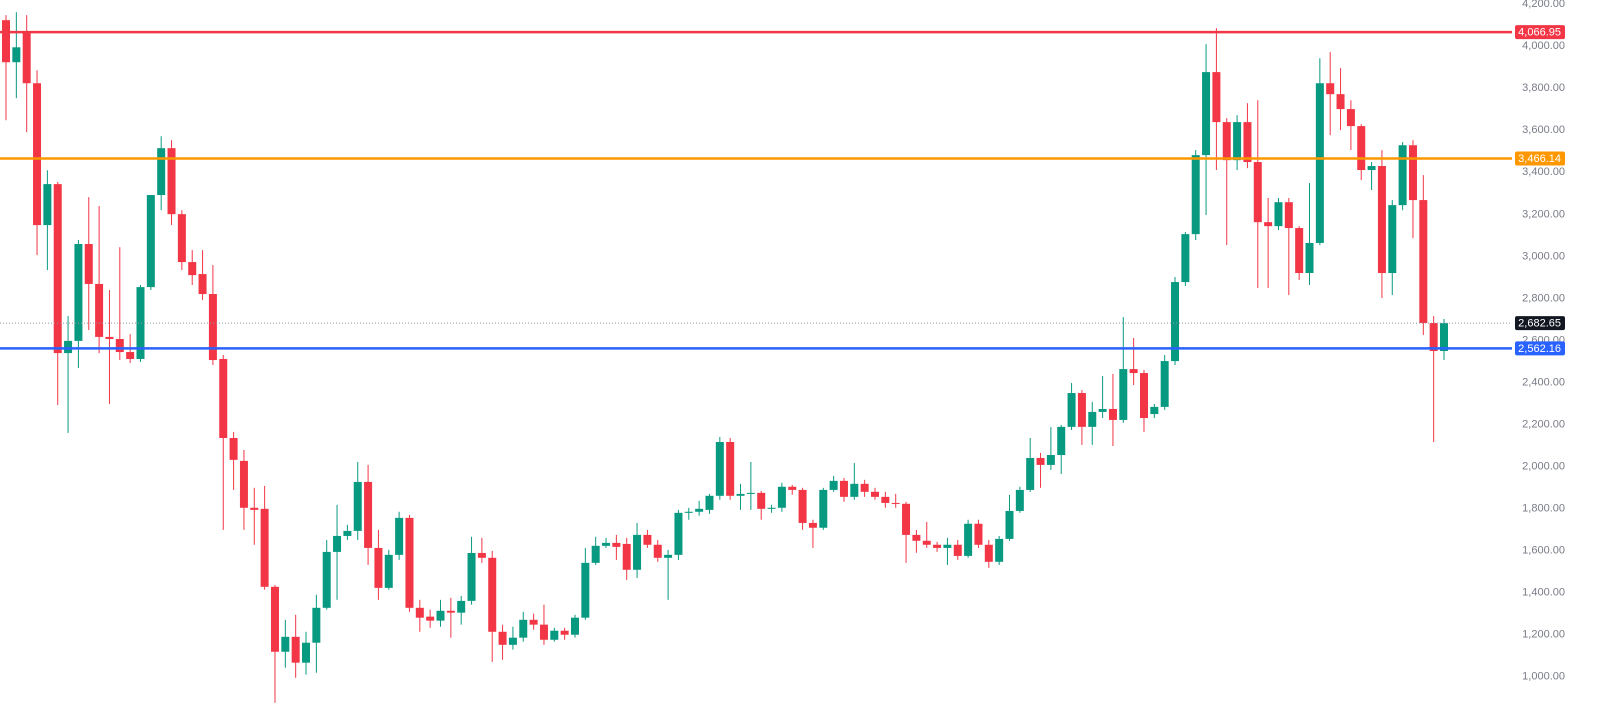 This screenshot has height=723, width=1600. I want to click on last-price-label-bg, so click(1540, 323).